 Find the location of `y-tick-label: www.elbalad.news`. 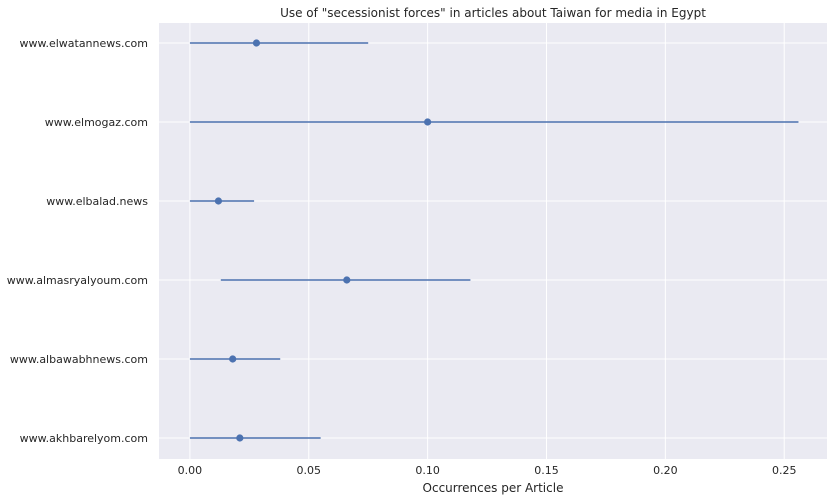

y-tick-label: www.elbalad.news is located at coordinates (97, 201).